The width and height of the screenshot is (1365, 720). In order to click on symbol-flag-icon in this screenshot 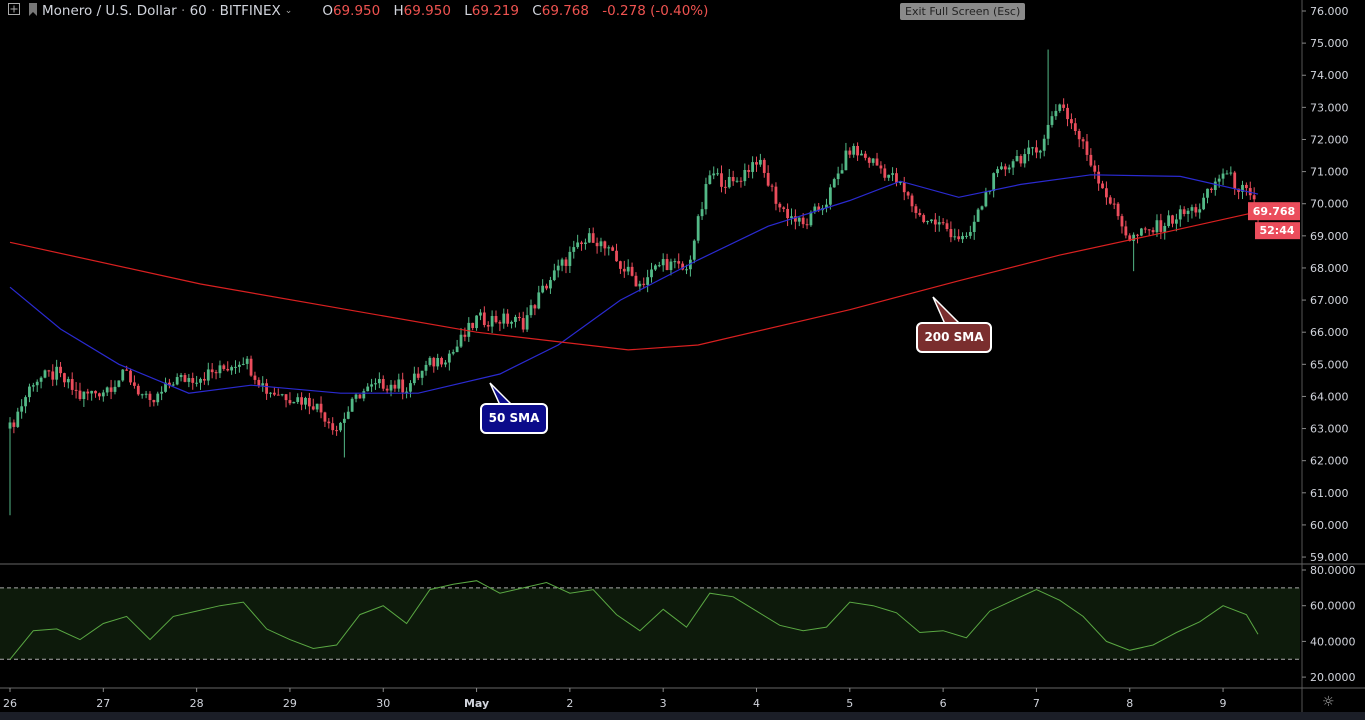, I will do `click(33, 11)`.